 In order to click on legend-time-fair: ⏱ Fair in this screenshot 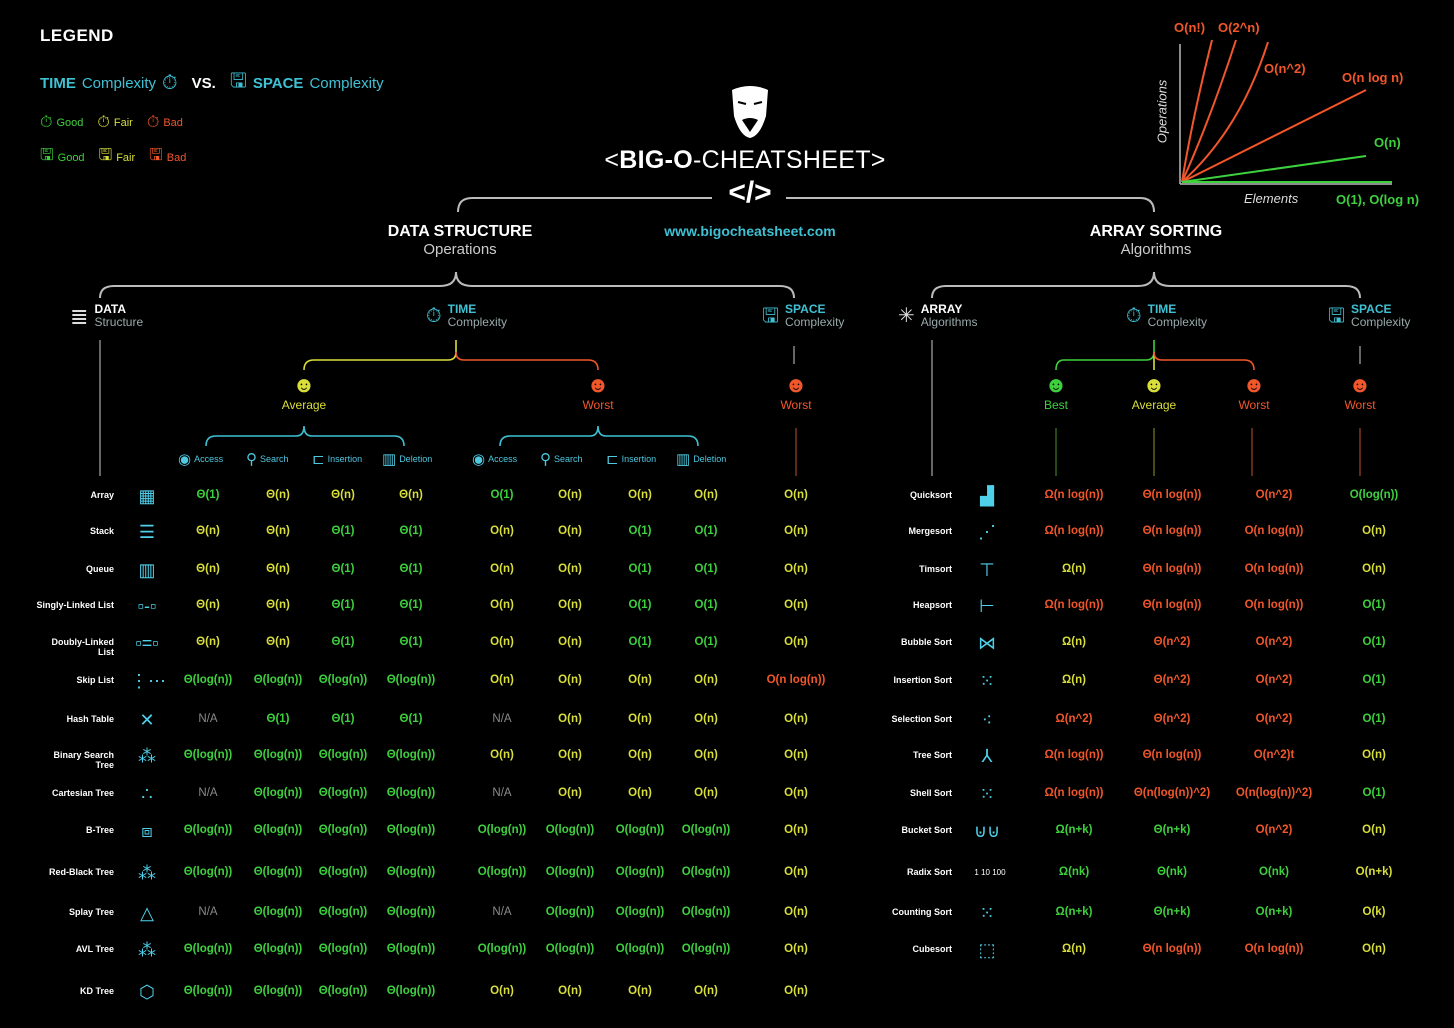, I will do `click(114, 123)`.